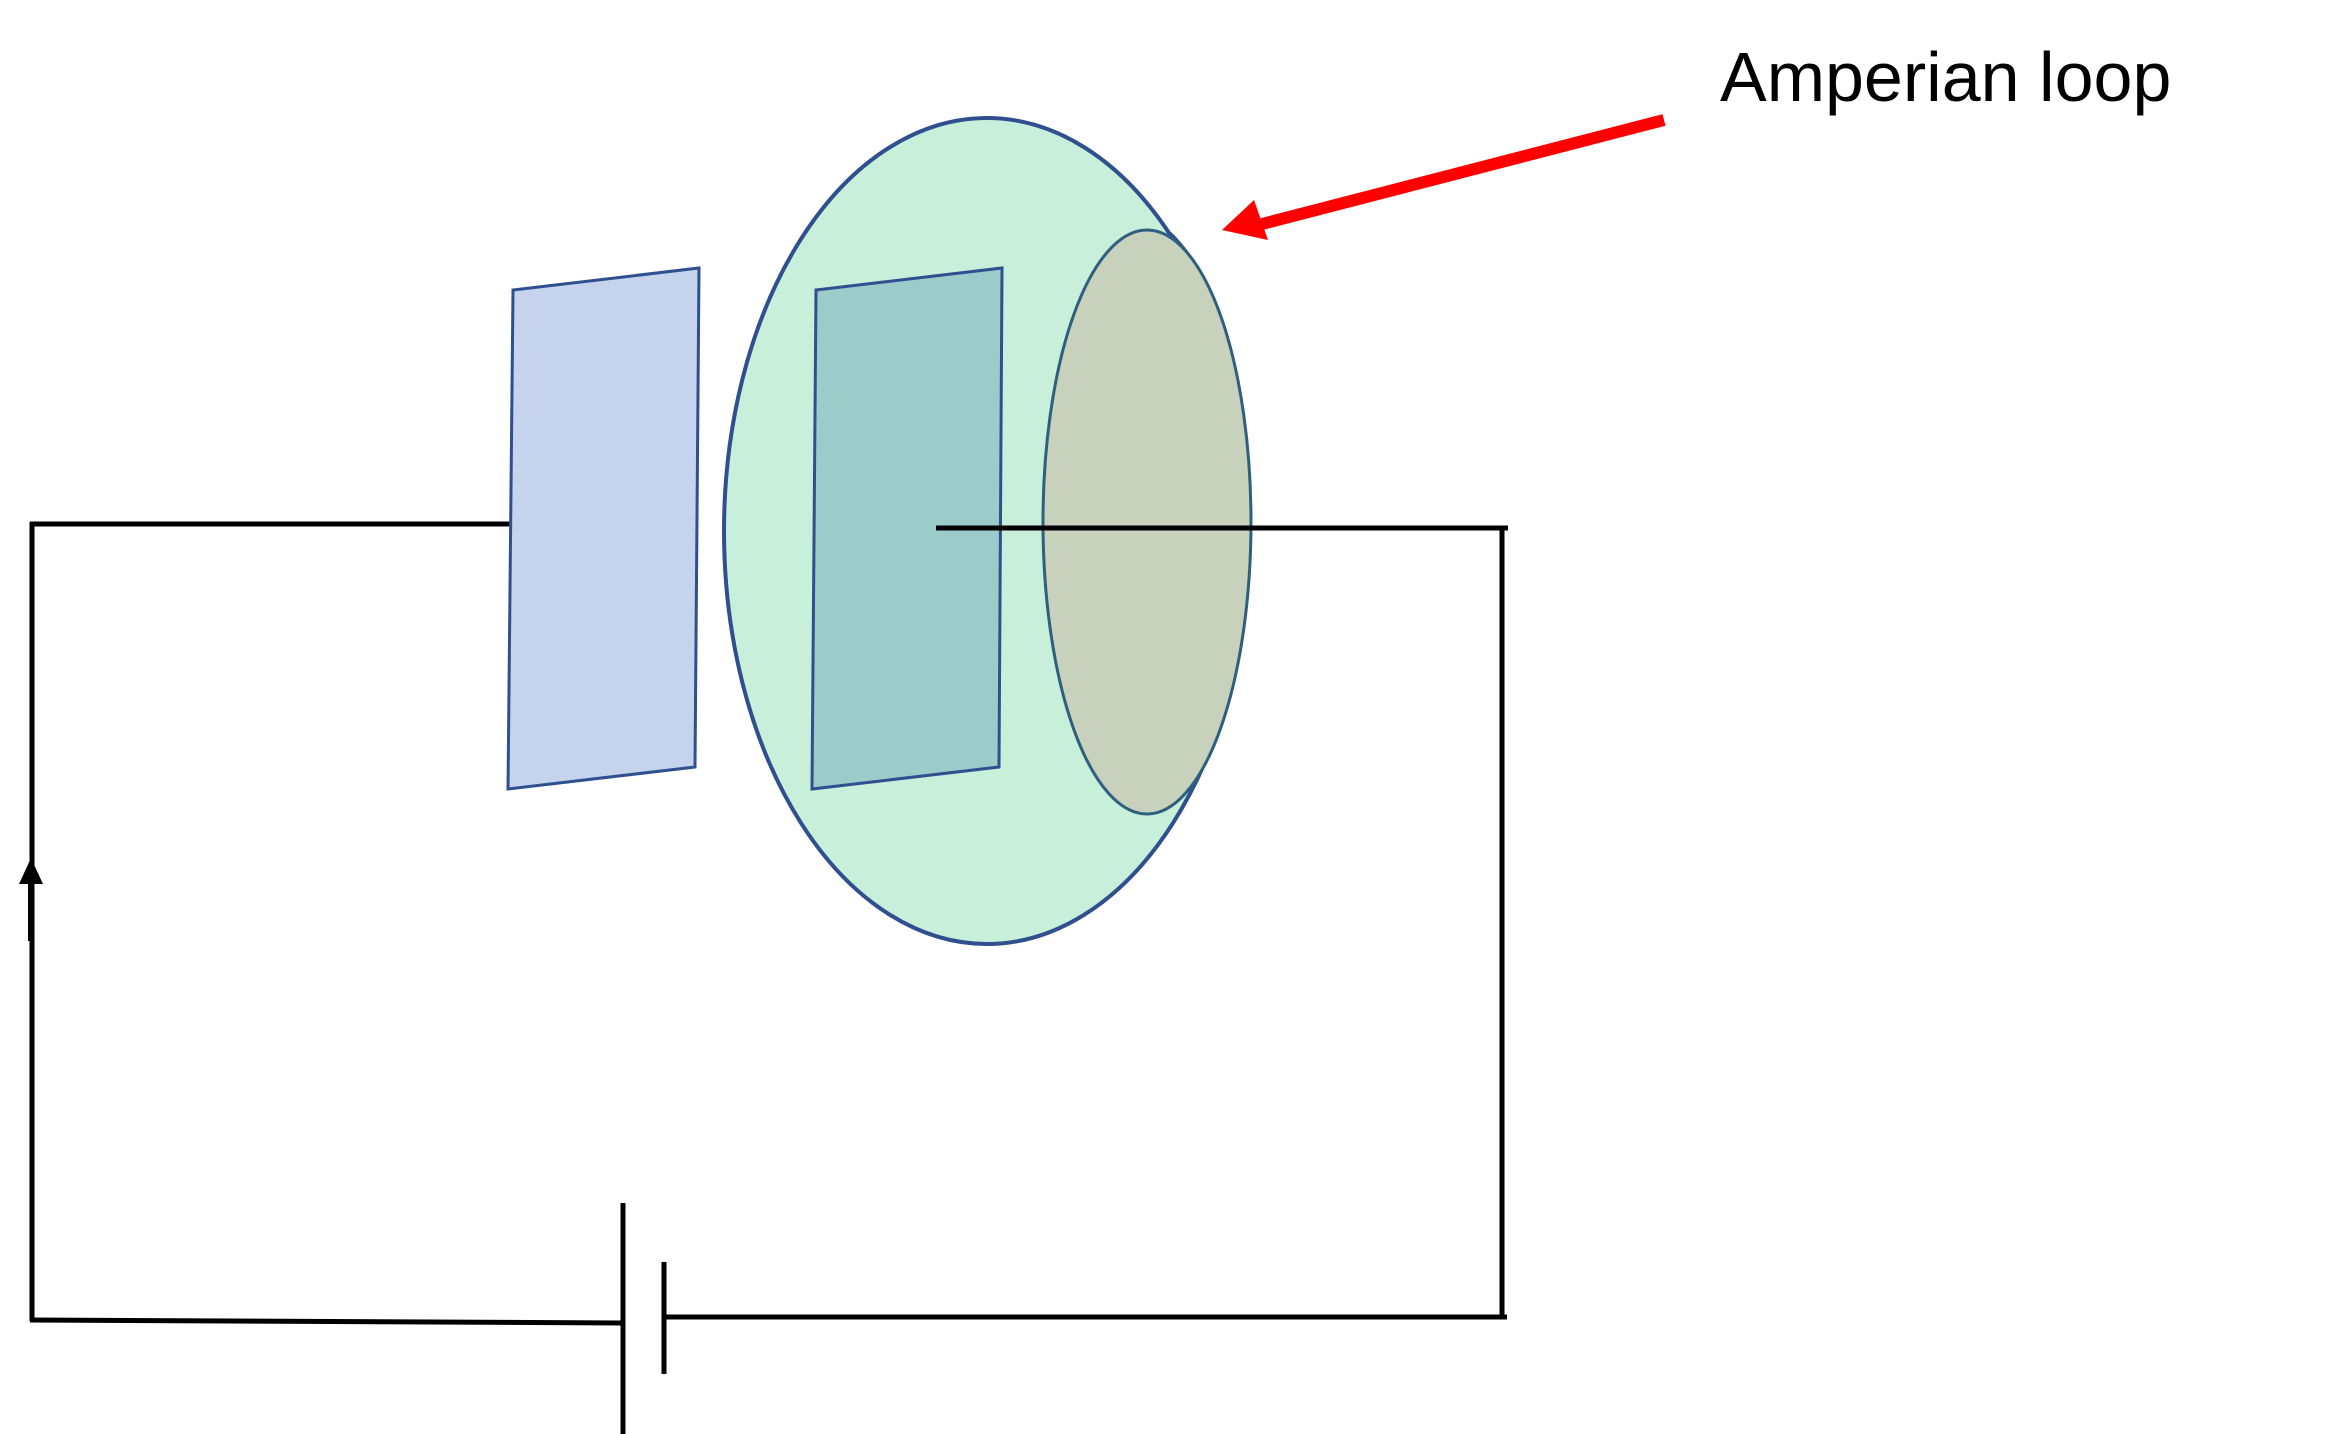 The height and width of the screenshot is (1434, 2326). What do you see at coordinates (1945, 77) in the screenshot?
I see `amperian-loop-label: Amperian loop` at bounding box center [1945, 77].